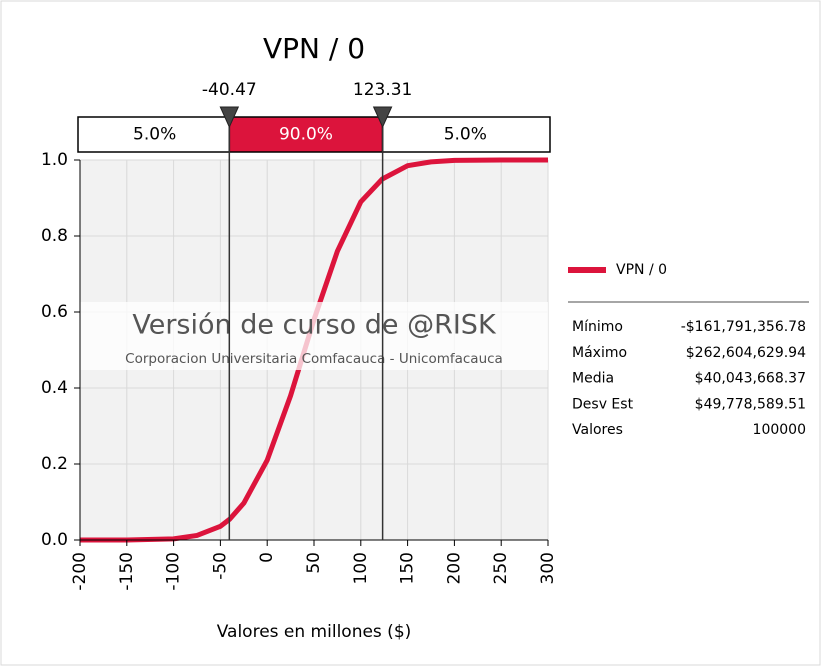  Describe the element at coordinates (314, 325) in the screenshot. I see `watermark-title: Versión de curso de @RISK` at that location.